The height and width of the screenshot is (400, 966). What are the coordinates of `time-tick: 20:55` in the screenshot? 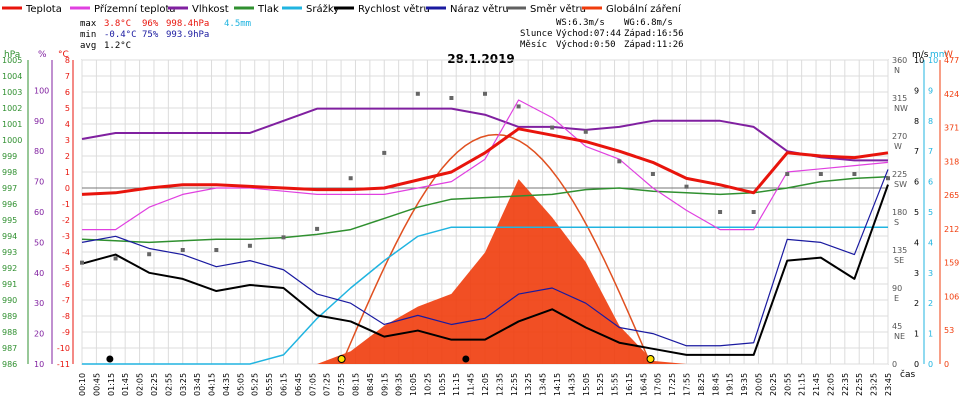 It's located at (787, 384).